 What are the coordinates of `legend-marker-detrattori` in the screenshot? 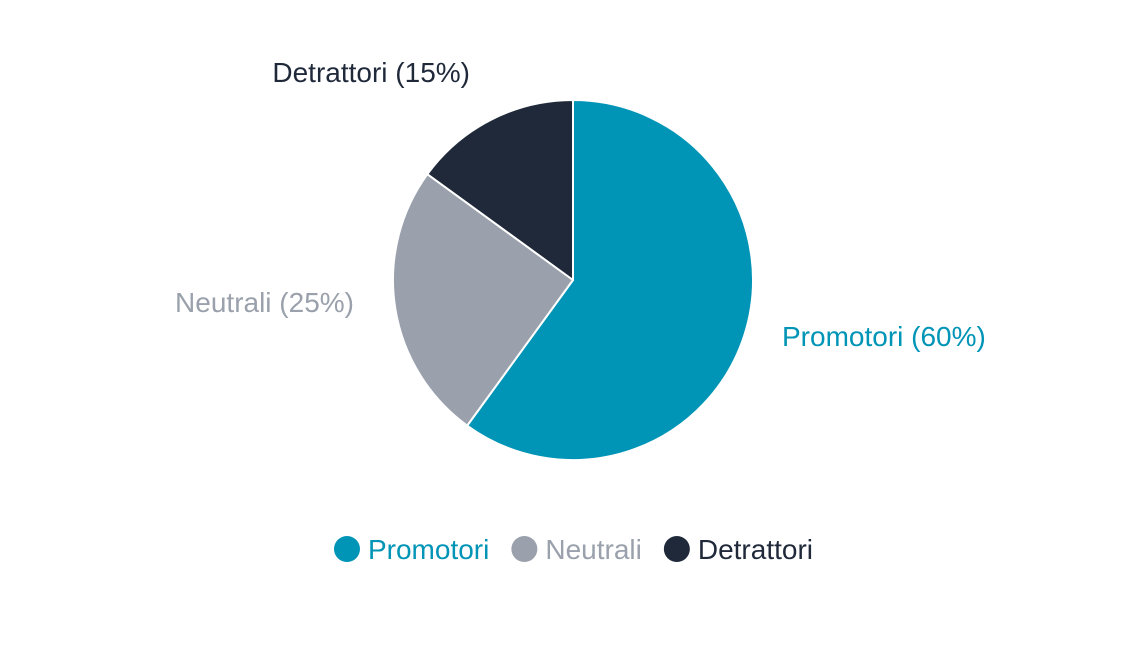 It's located at (676, 549).